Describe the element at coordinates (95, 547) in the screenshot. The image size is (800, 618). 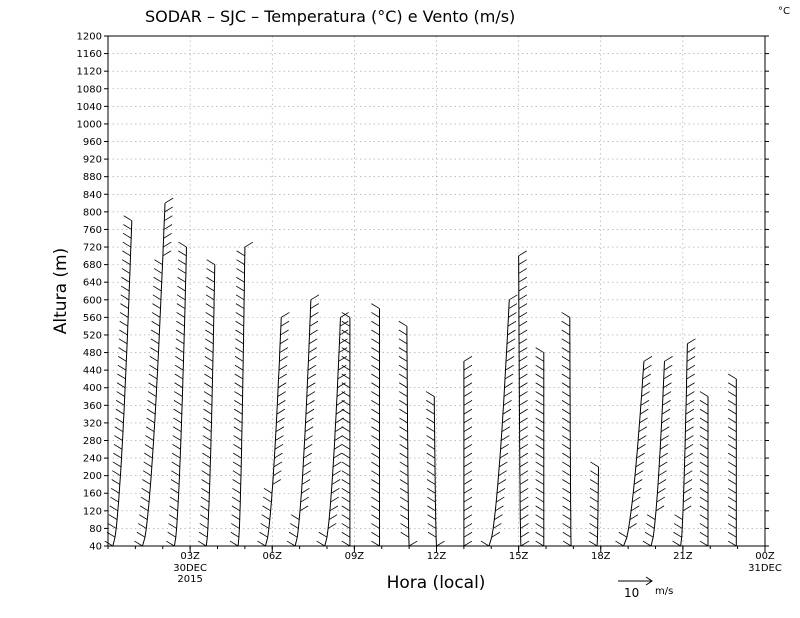
I see `y-tick-label: 40` at that location.